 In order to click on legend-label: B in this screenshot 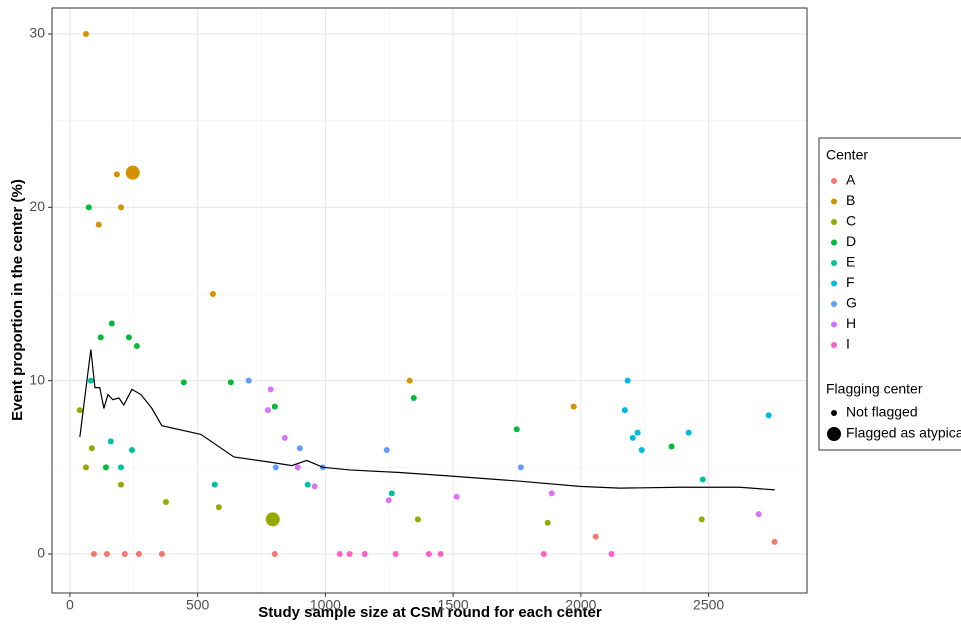, I will do `click(850, 200)`.